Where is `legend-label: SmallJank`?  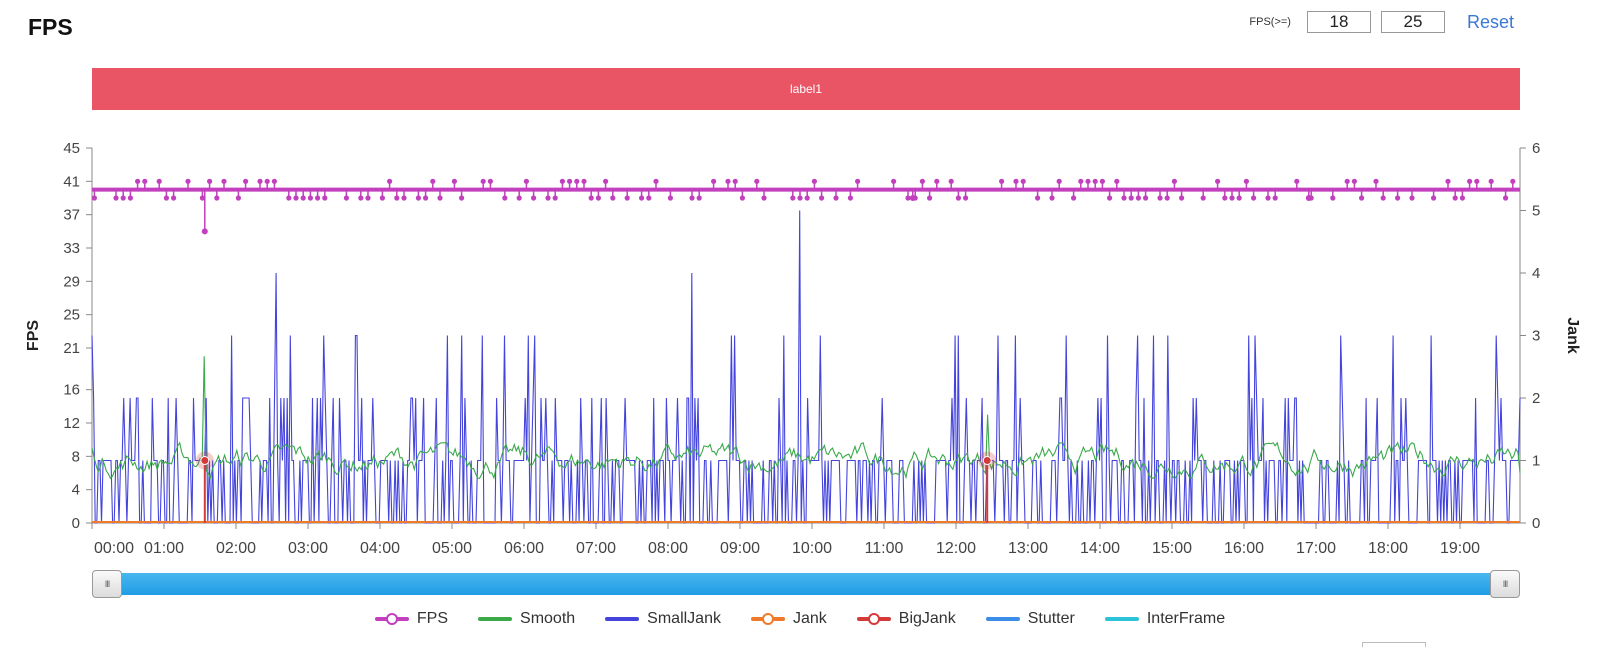
legend-label: SmallJank is located at coordinates (684, 618).